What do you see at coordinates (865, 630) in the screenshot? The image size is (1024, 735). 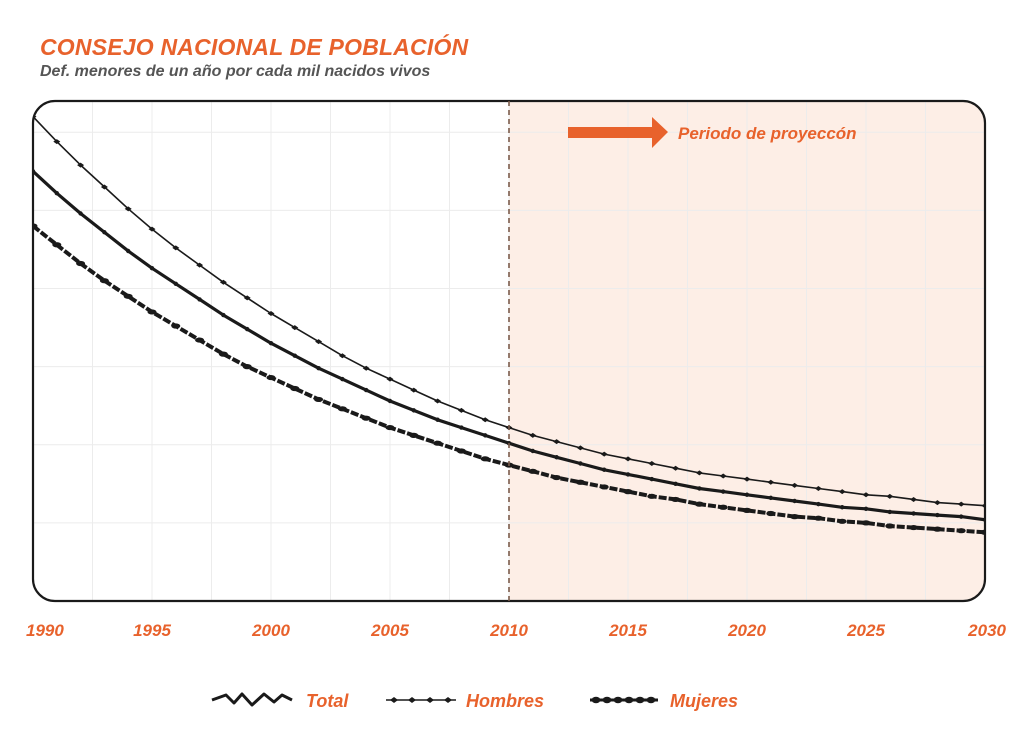 I see `x-tick-label: 2025` at bounding box center [865, 630].